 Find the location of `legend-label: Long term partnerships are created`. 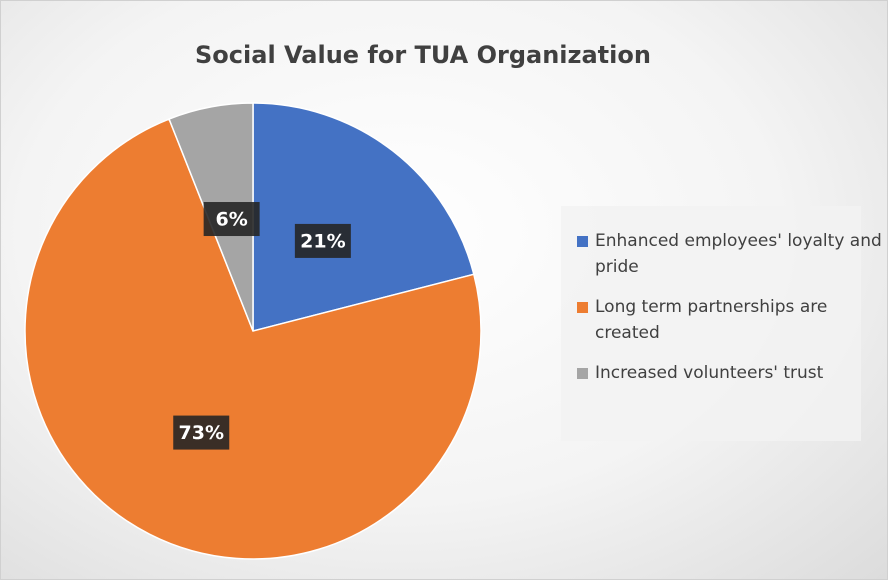

legend-label: Long term partnerships are created is located at coordinates (711, 320).